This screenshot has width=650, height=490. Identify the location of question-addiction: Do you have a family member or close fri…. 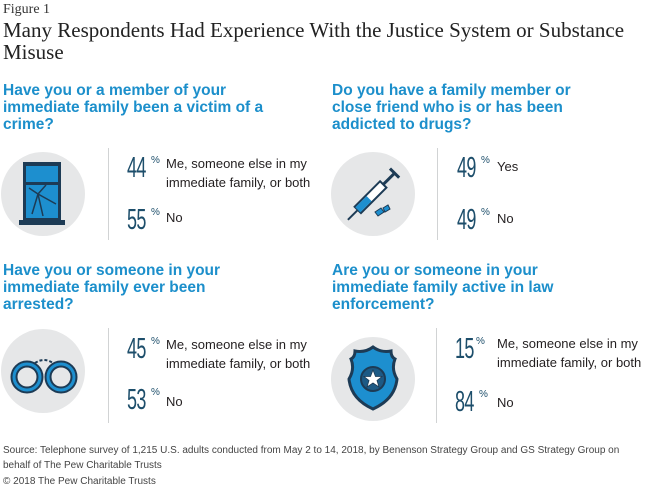
(451, 107).